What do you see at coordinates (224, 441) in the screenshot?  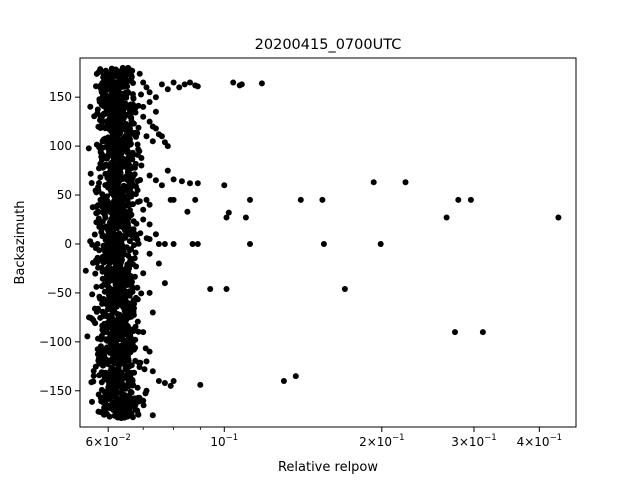 I see `x-tick-label: 10−1` at bounding box center [224, 441].